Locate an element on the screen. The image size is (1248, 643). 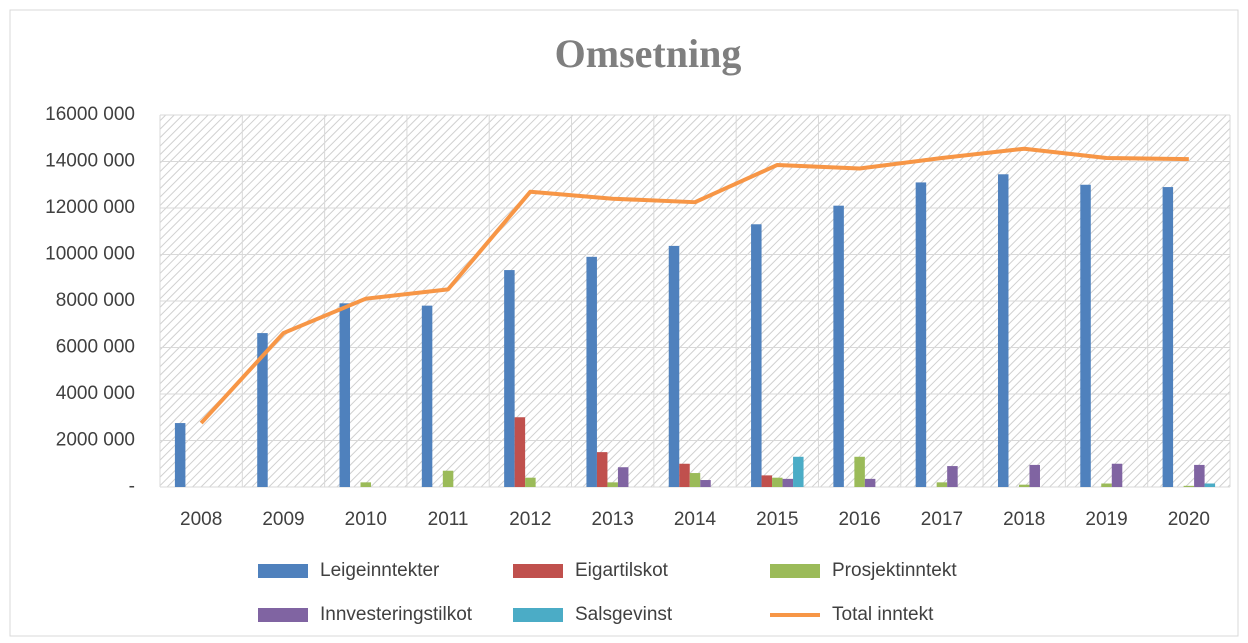
y-tick-label: 16000 000 is located at coordinates (90, 114).